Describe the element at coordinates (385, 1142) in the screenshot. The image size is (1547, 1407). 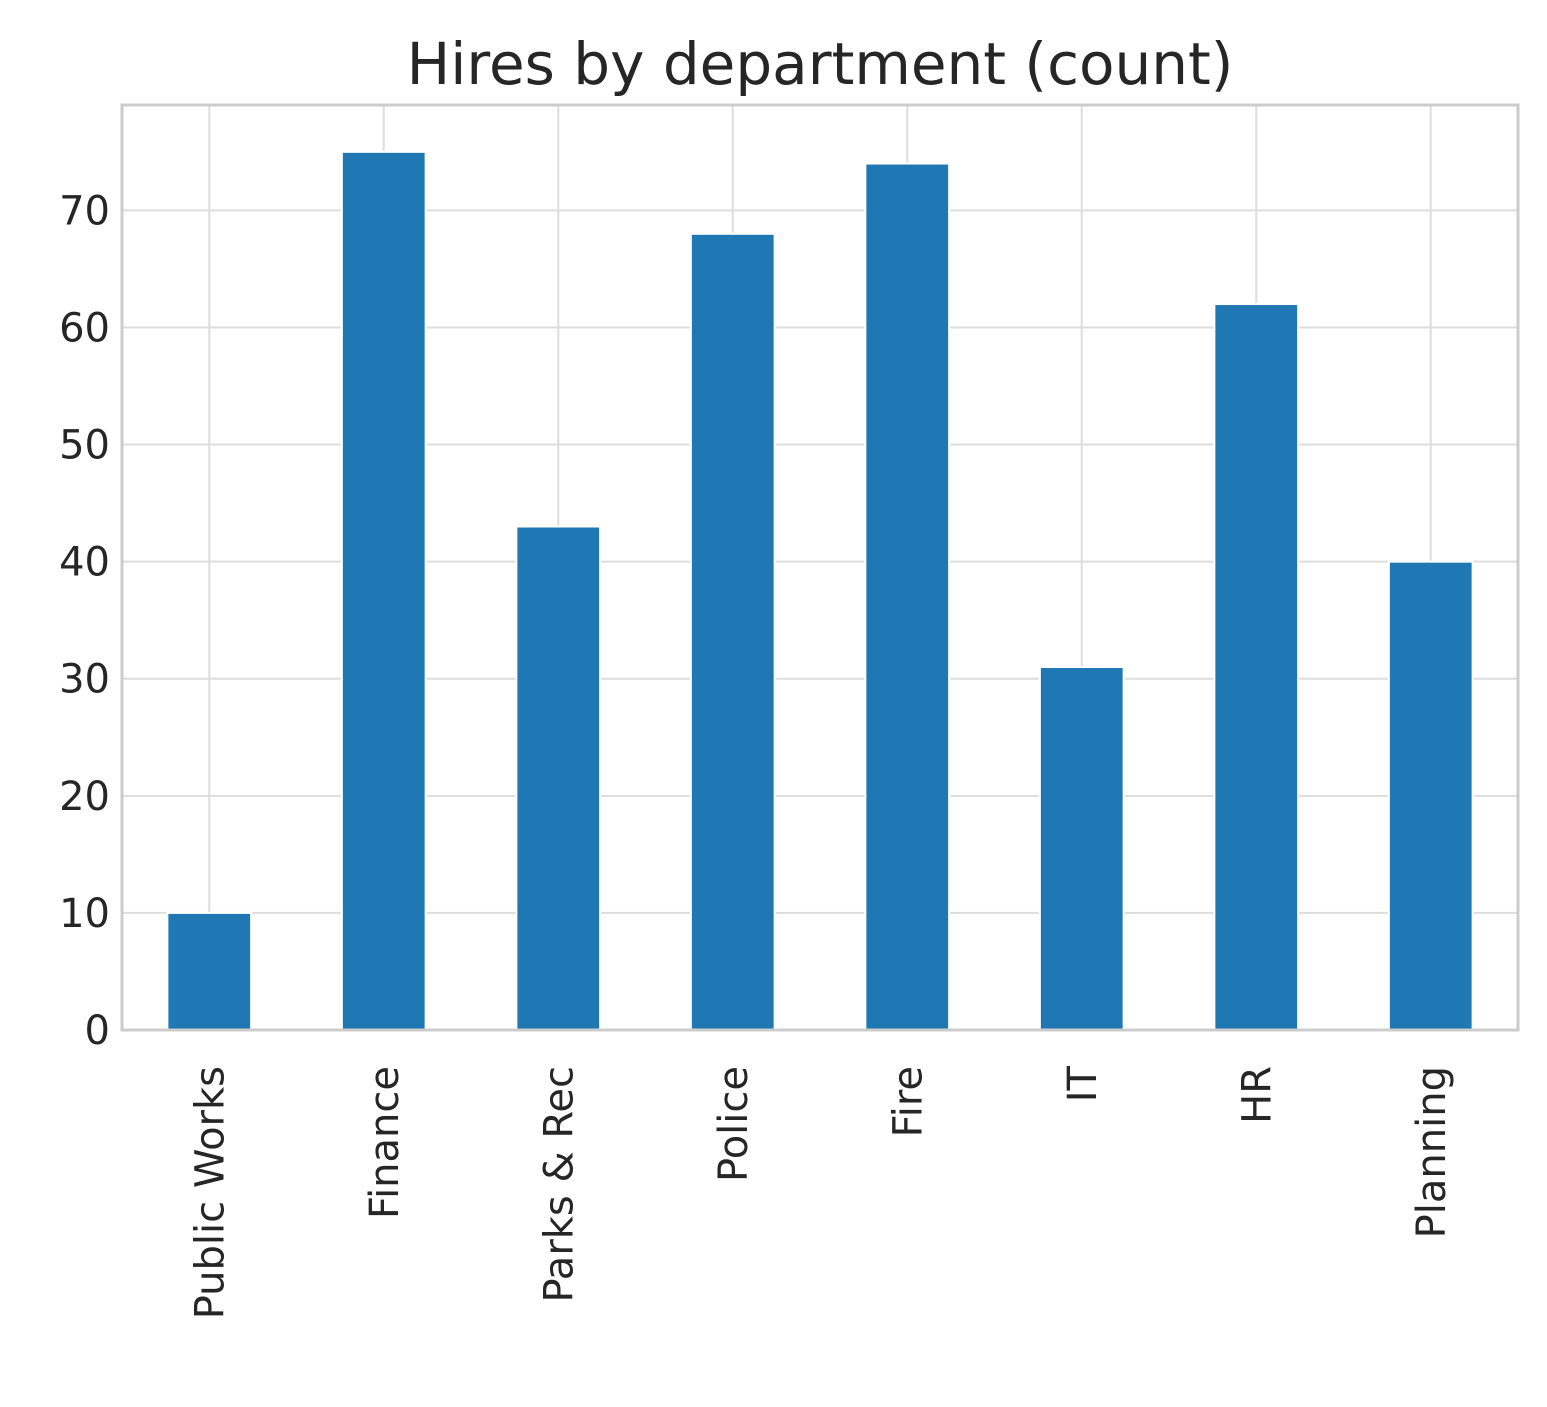
I see `x-tick-label: Finance` at that location.